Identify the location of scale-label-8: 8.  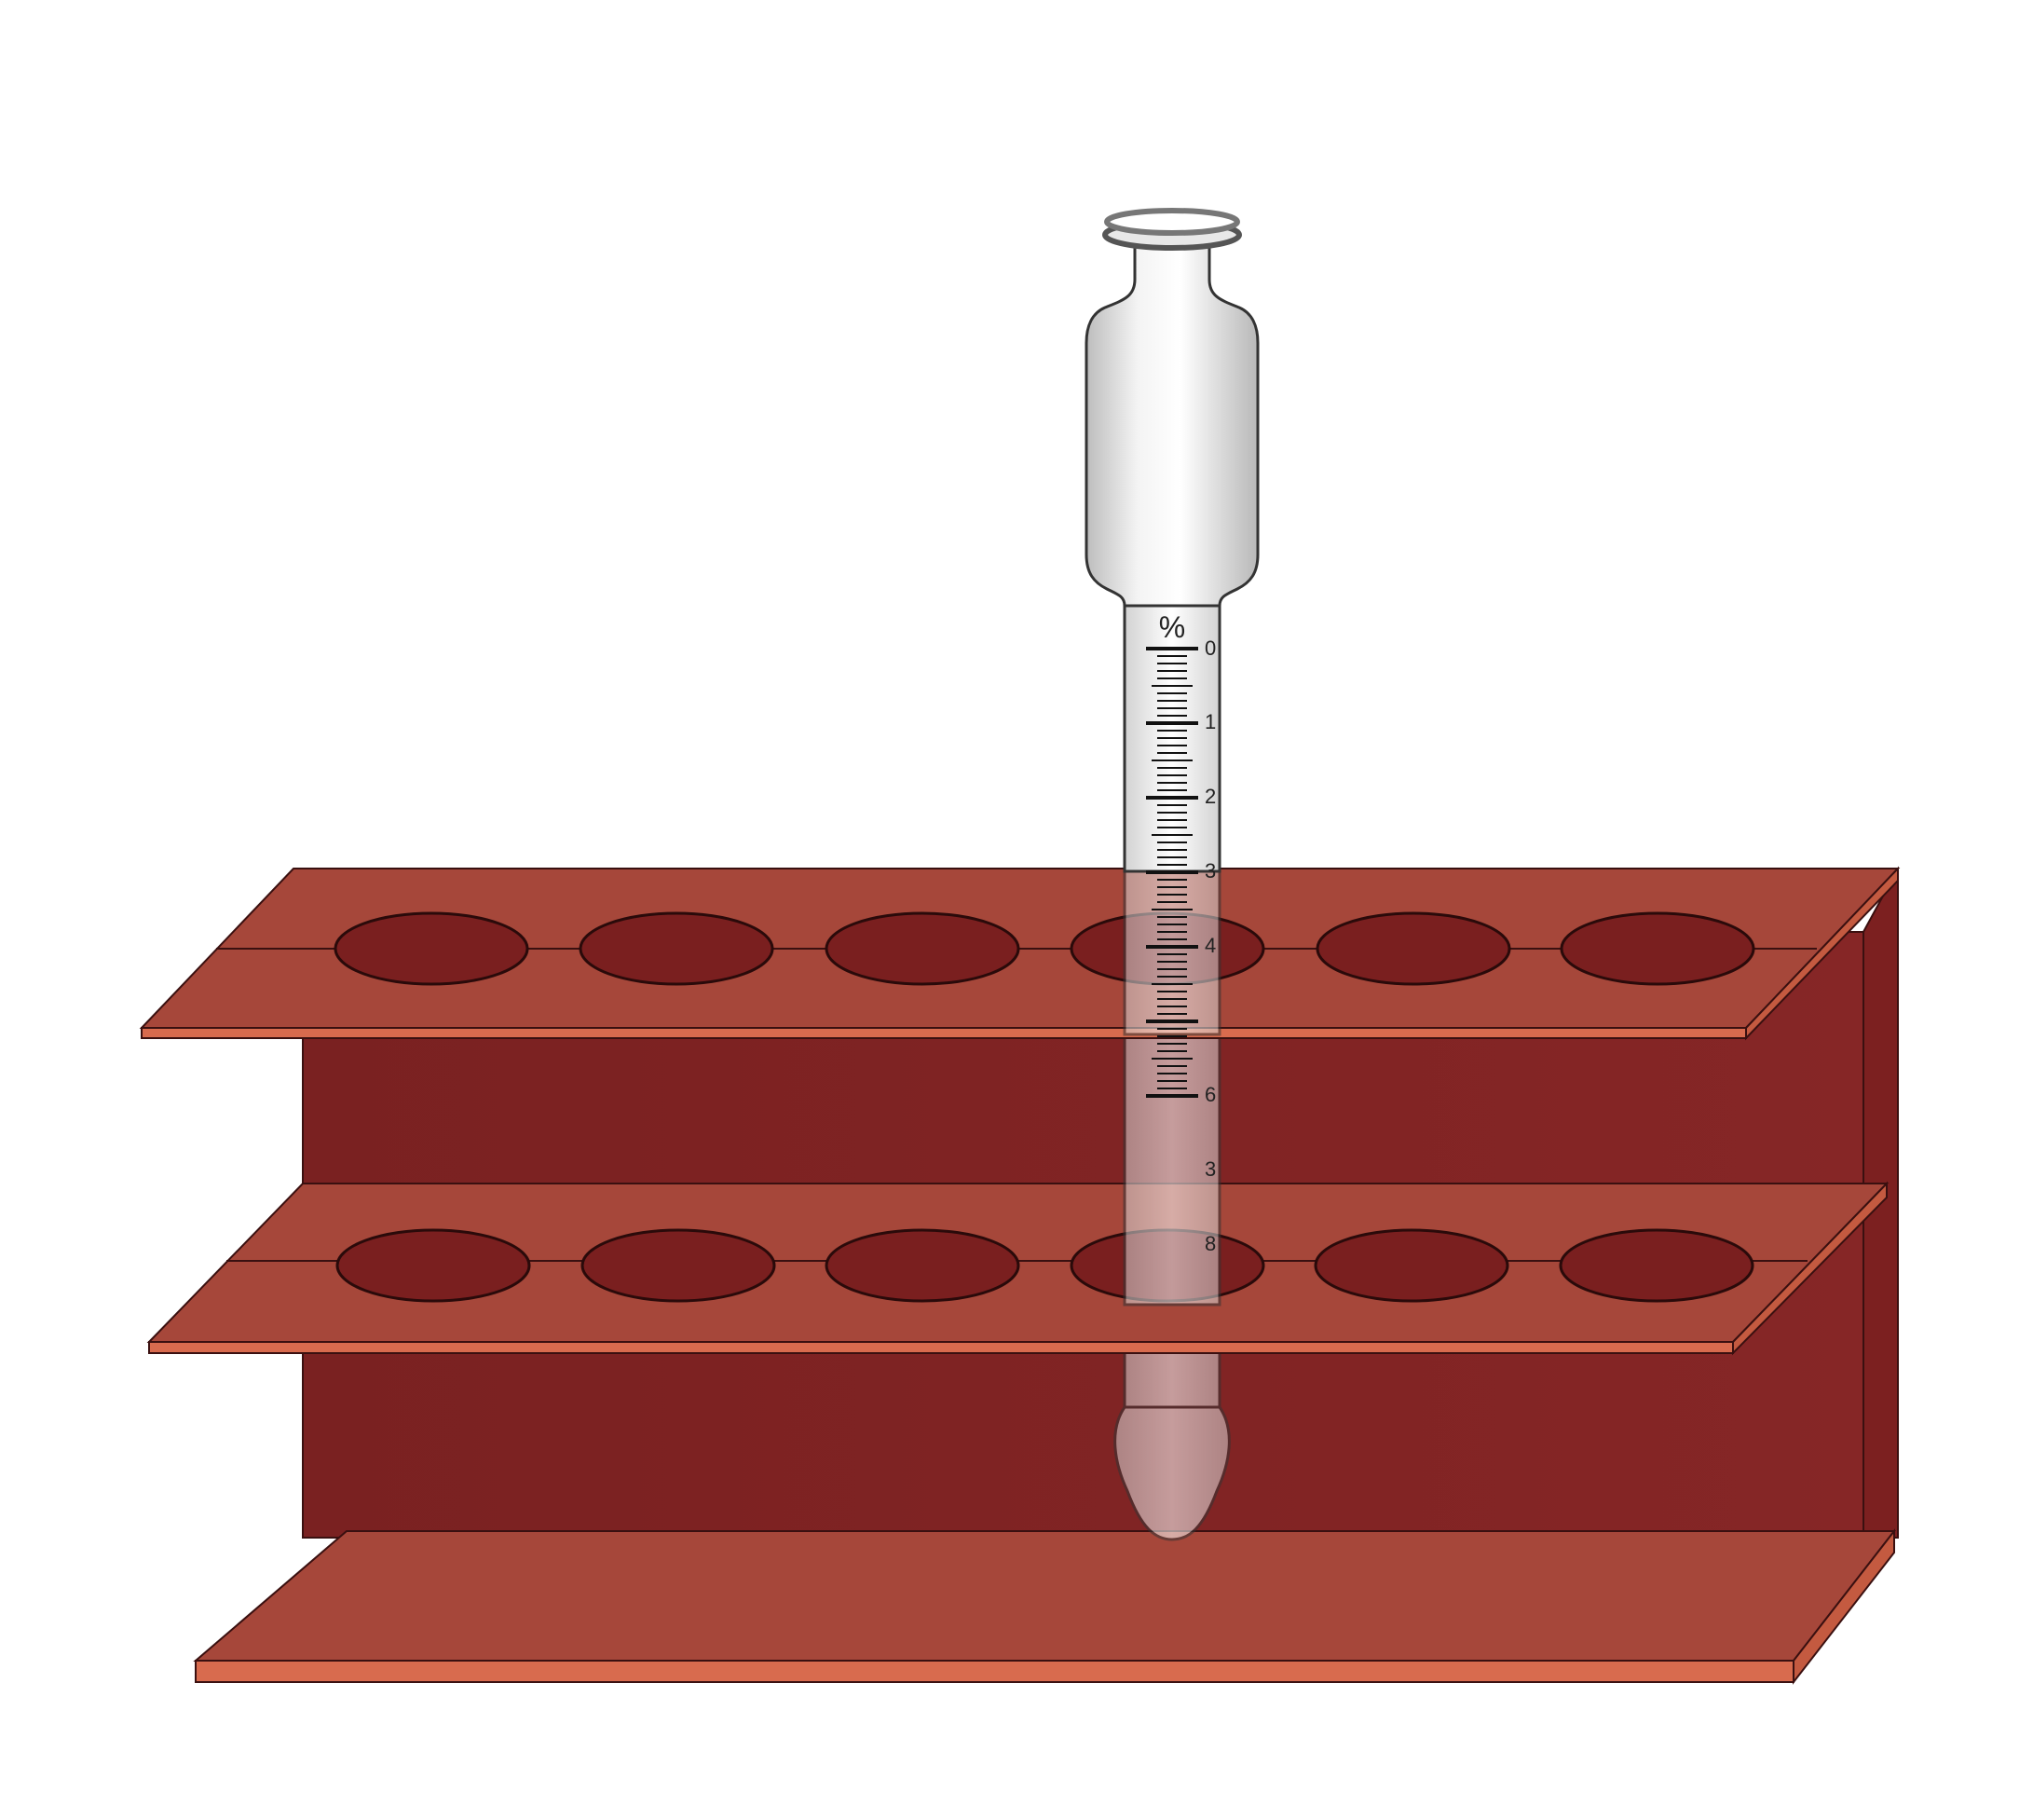
(1211, 1243).